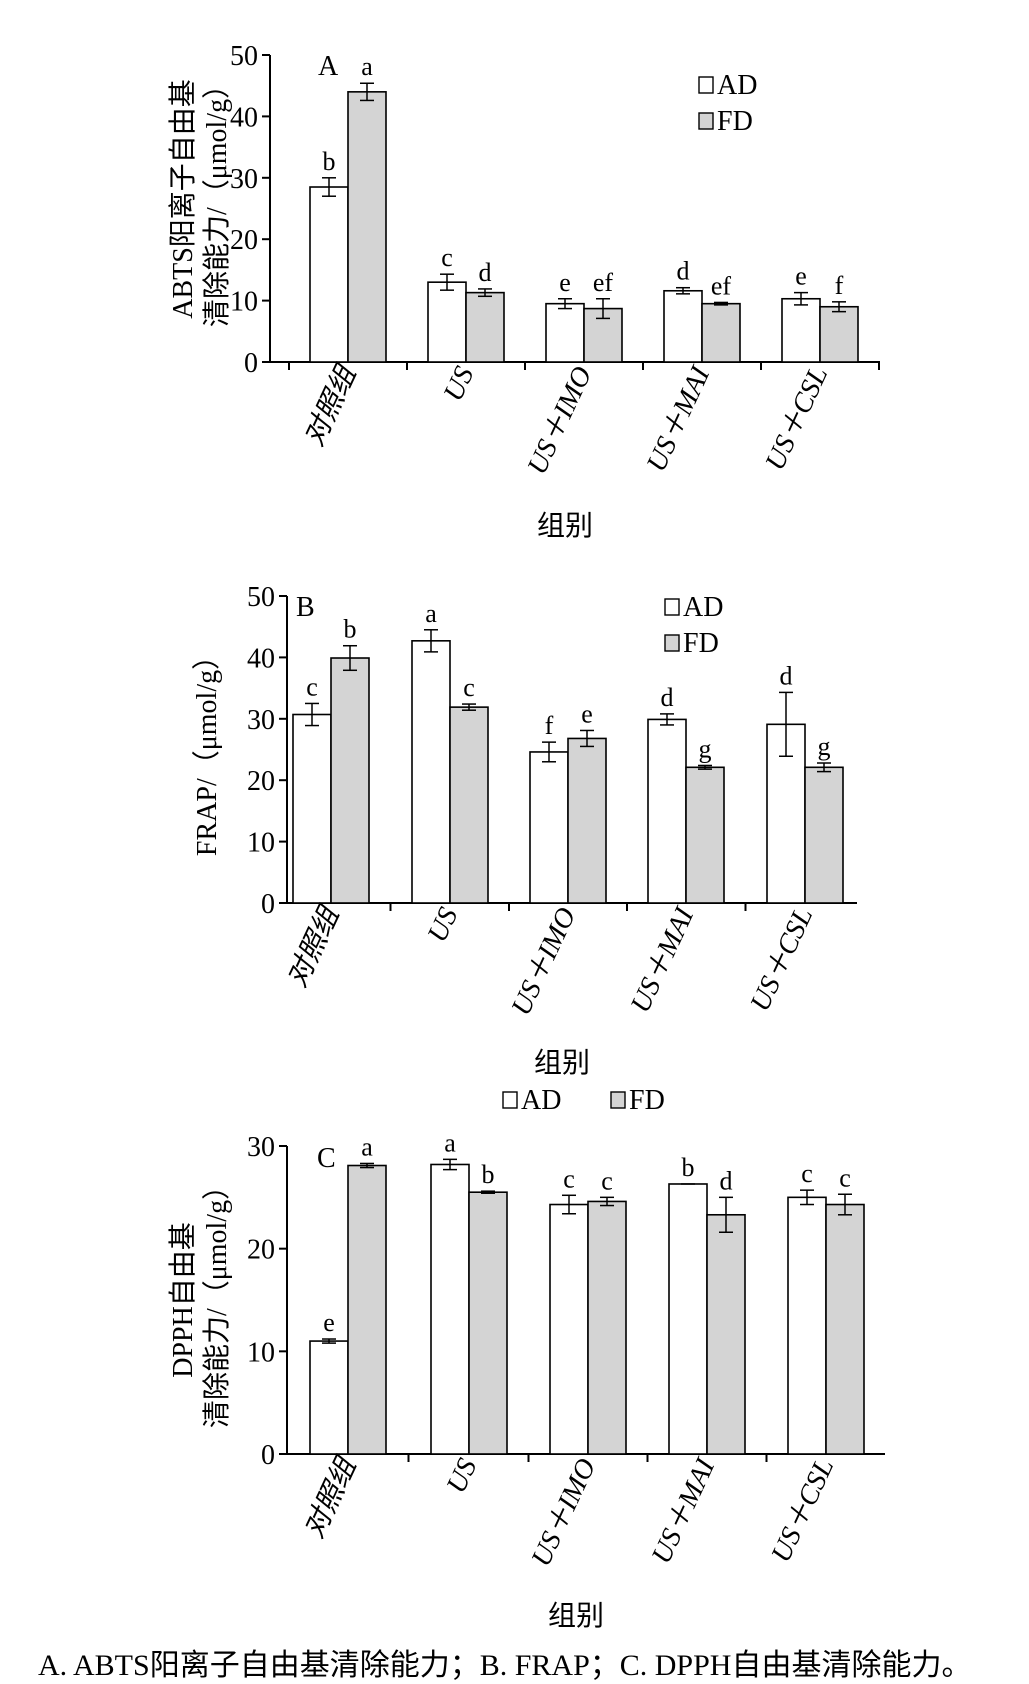  I want to click on panel-a-category-label: 对照组, so click(331, 405).